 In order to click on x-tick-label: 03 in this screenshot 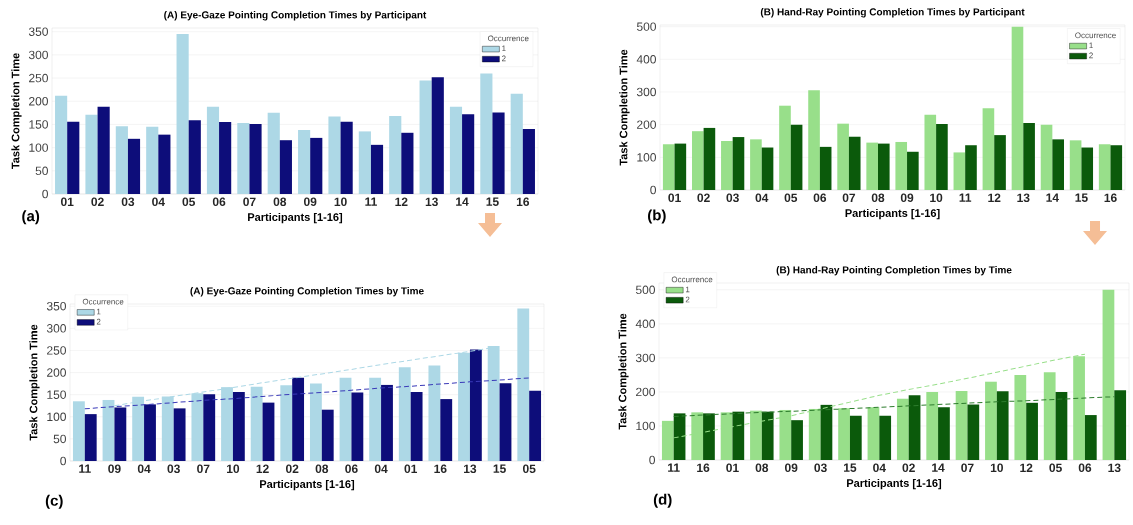, I will do `click(128, 202)`.